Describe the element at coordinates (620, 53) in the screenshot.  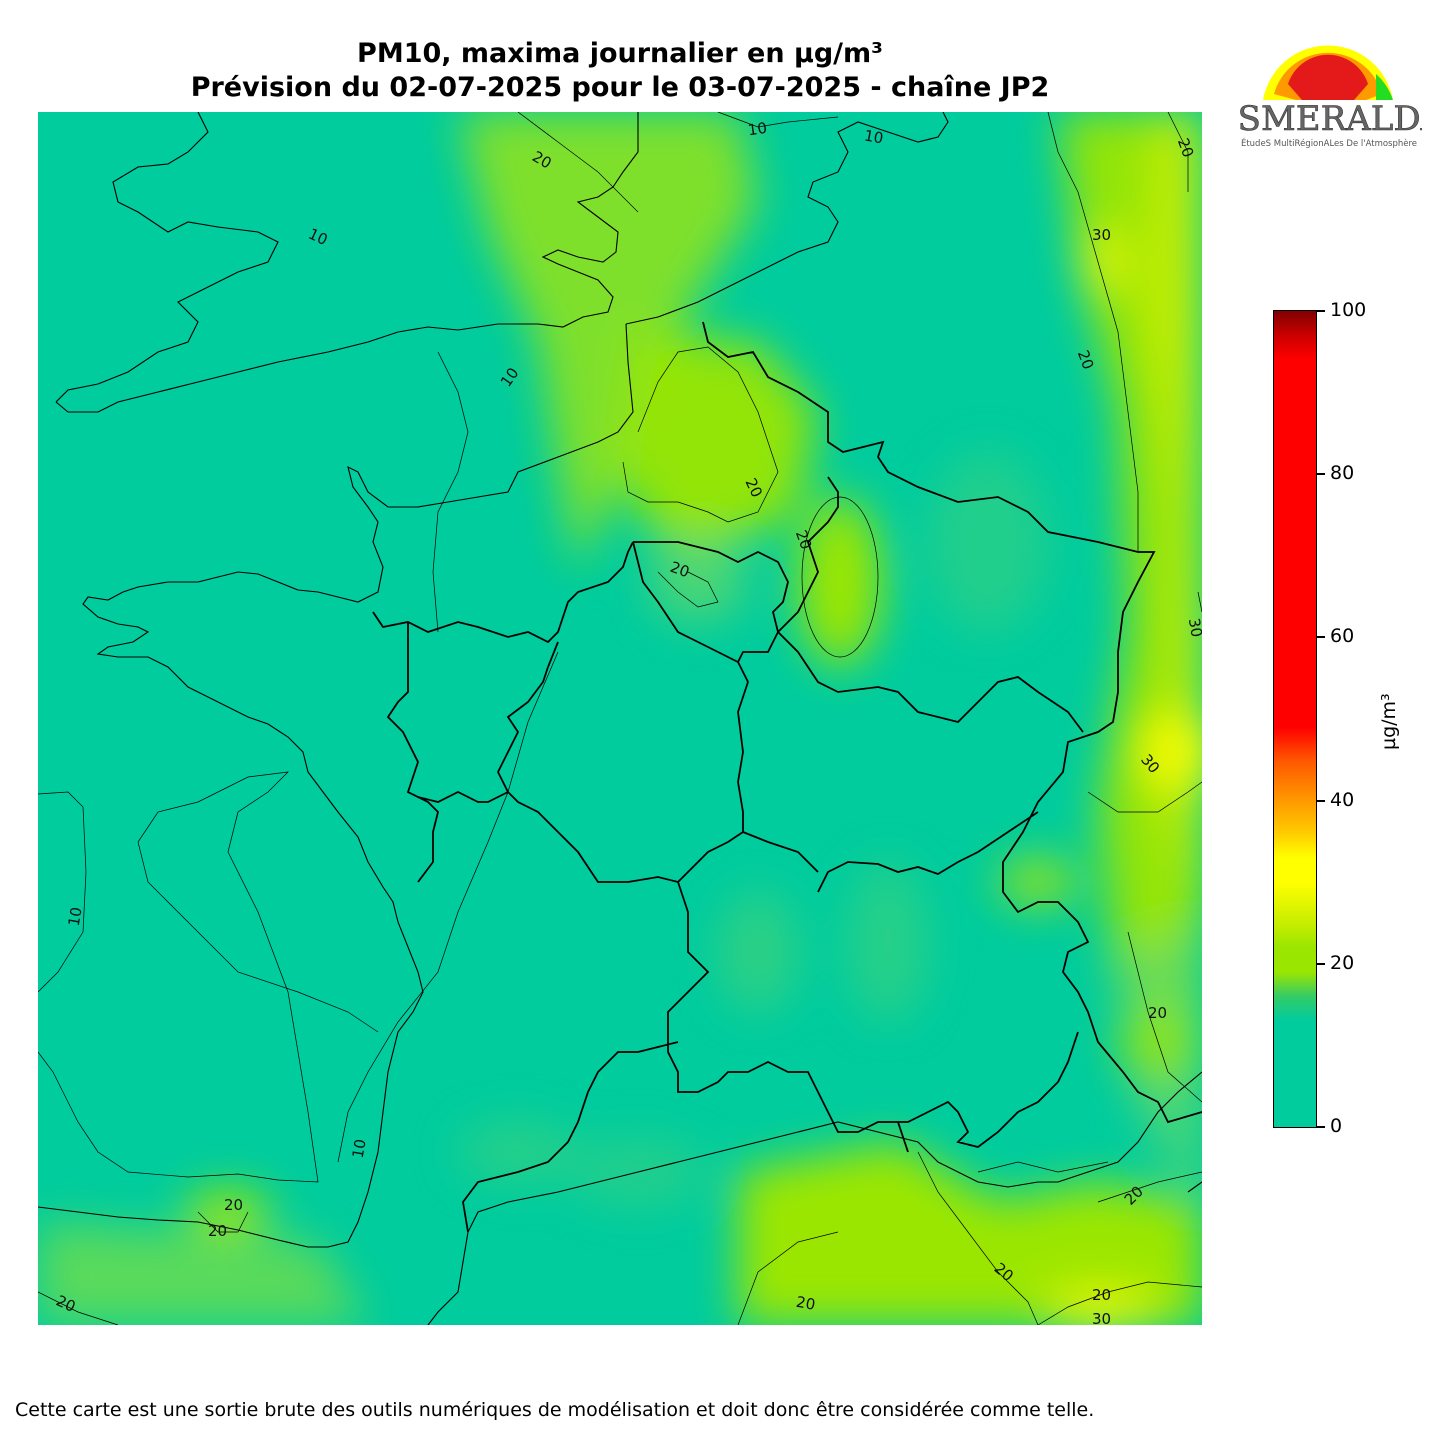
I see `map-title-line1: PM10, maxima journalier en µg/m³` at that location.